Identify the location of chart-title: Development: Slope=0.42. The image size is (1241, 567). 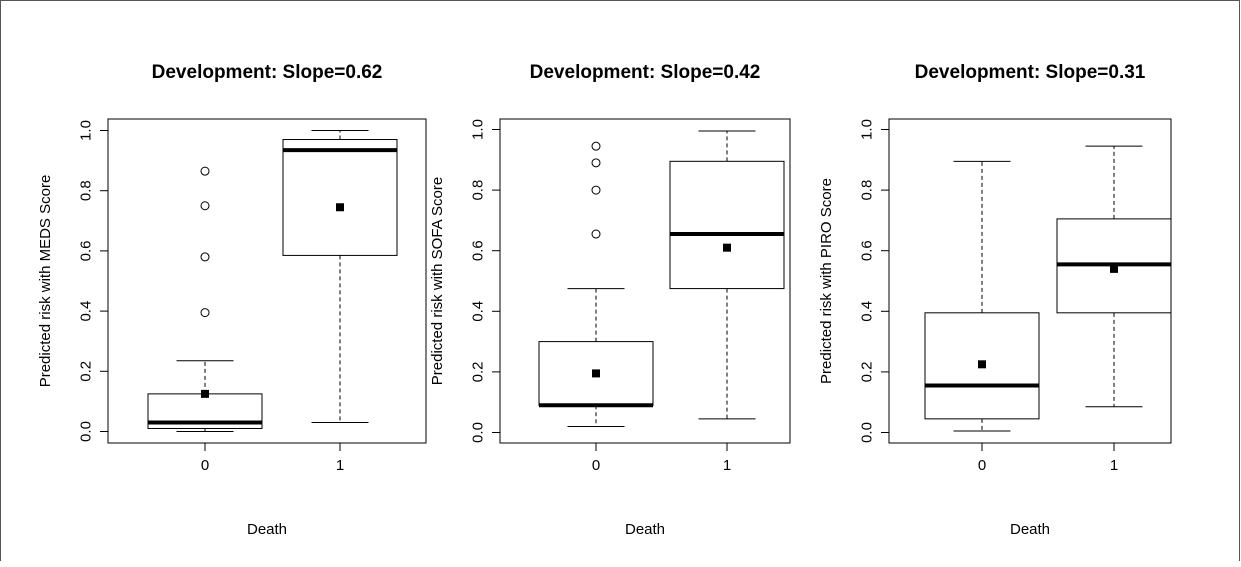
(645, 72).